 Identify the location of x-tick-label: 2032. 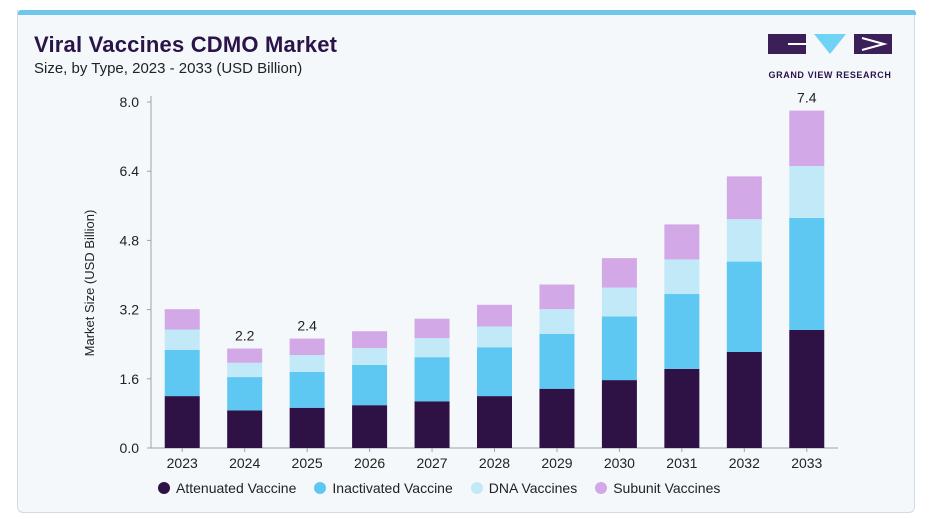
(744, 463).